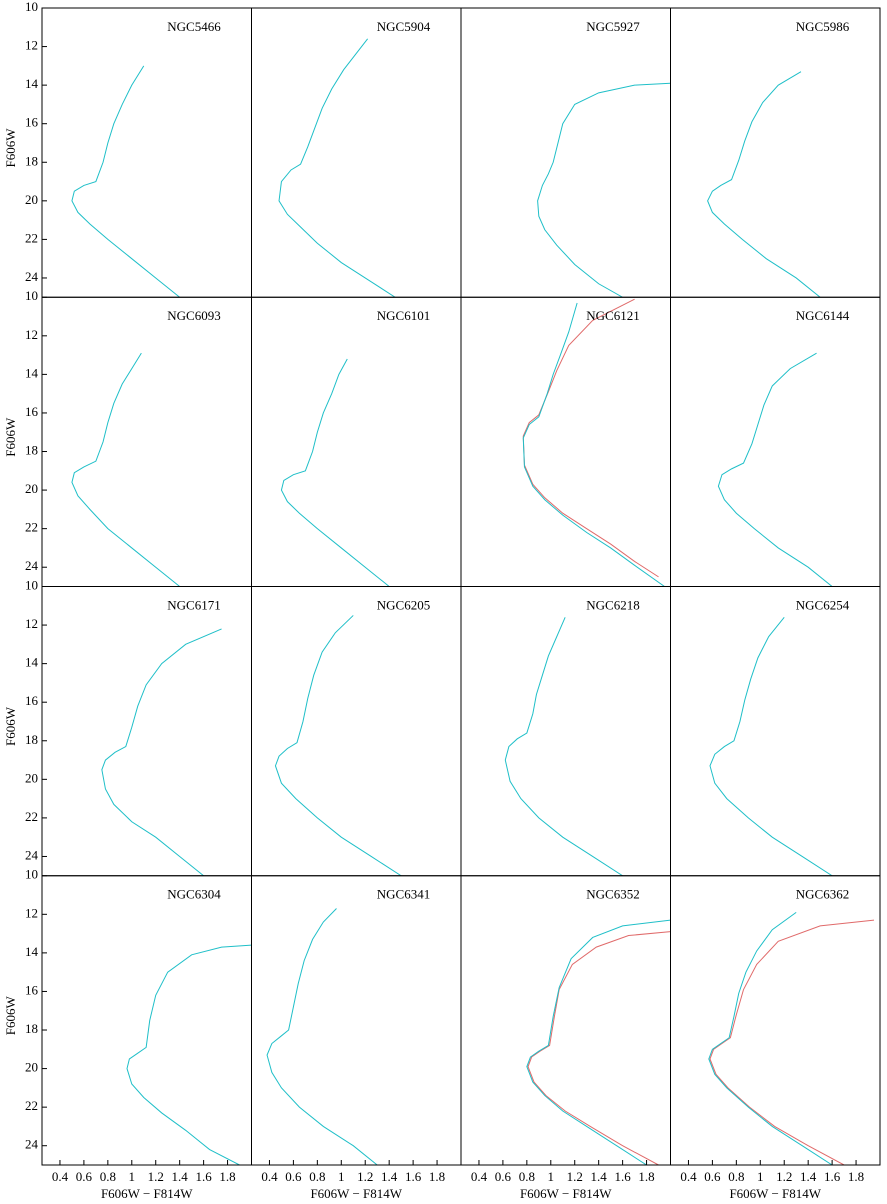 This screenshot has height=1204, width=887. What do you see at coordinates (823, 315) in the screenshot?
I see `panel-title: NGC6144` at bounding box center [823, 315].